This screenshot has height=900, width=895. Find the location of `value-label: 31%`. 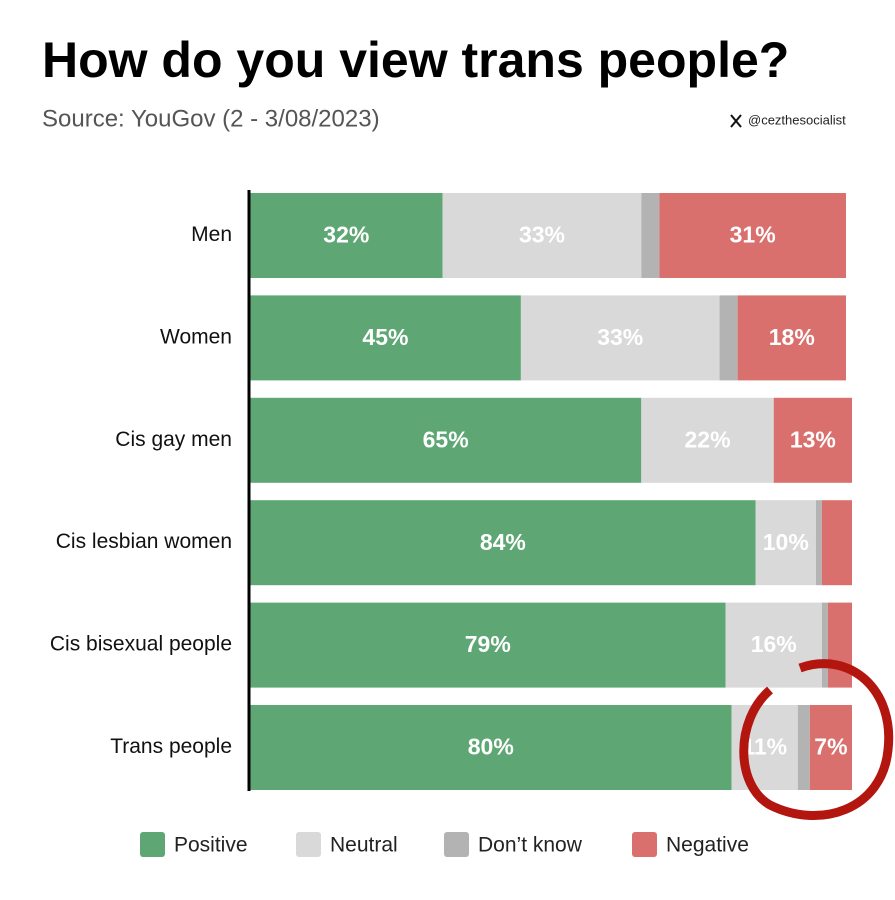

value-label: 31% is located at coordinates (753, 235).